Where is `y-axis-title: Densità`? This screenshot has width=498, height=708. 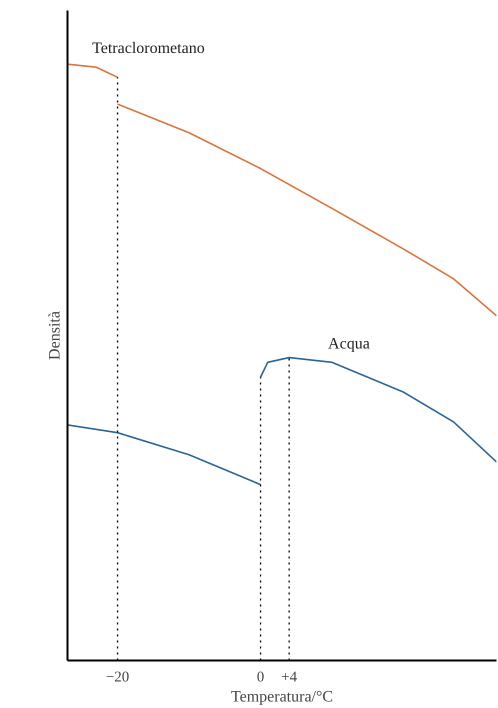 y-axis-title: Densità is located at coordinates (55, 335).